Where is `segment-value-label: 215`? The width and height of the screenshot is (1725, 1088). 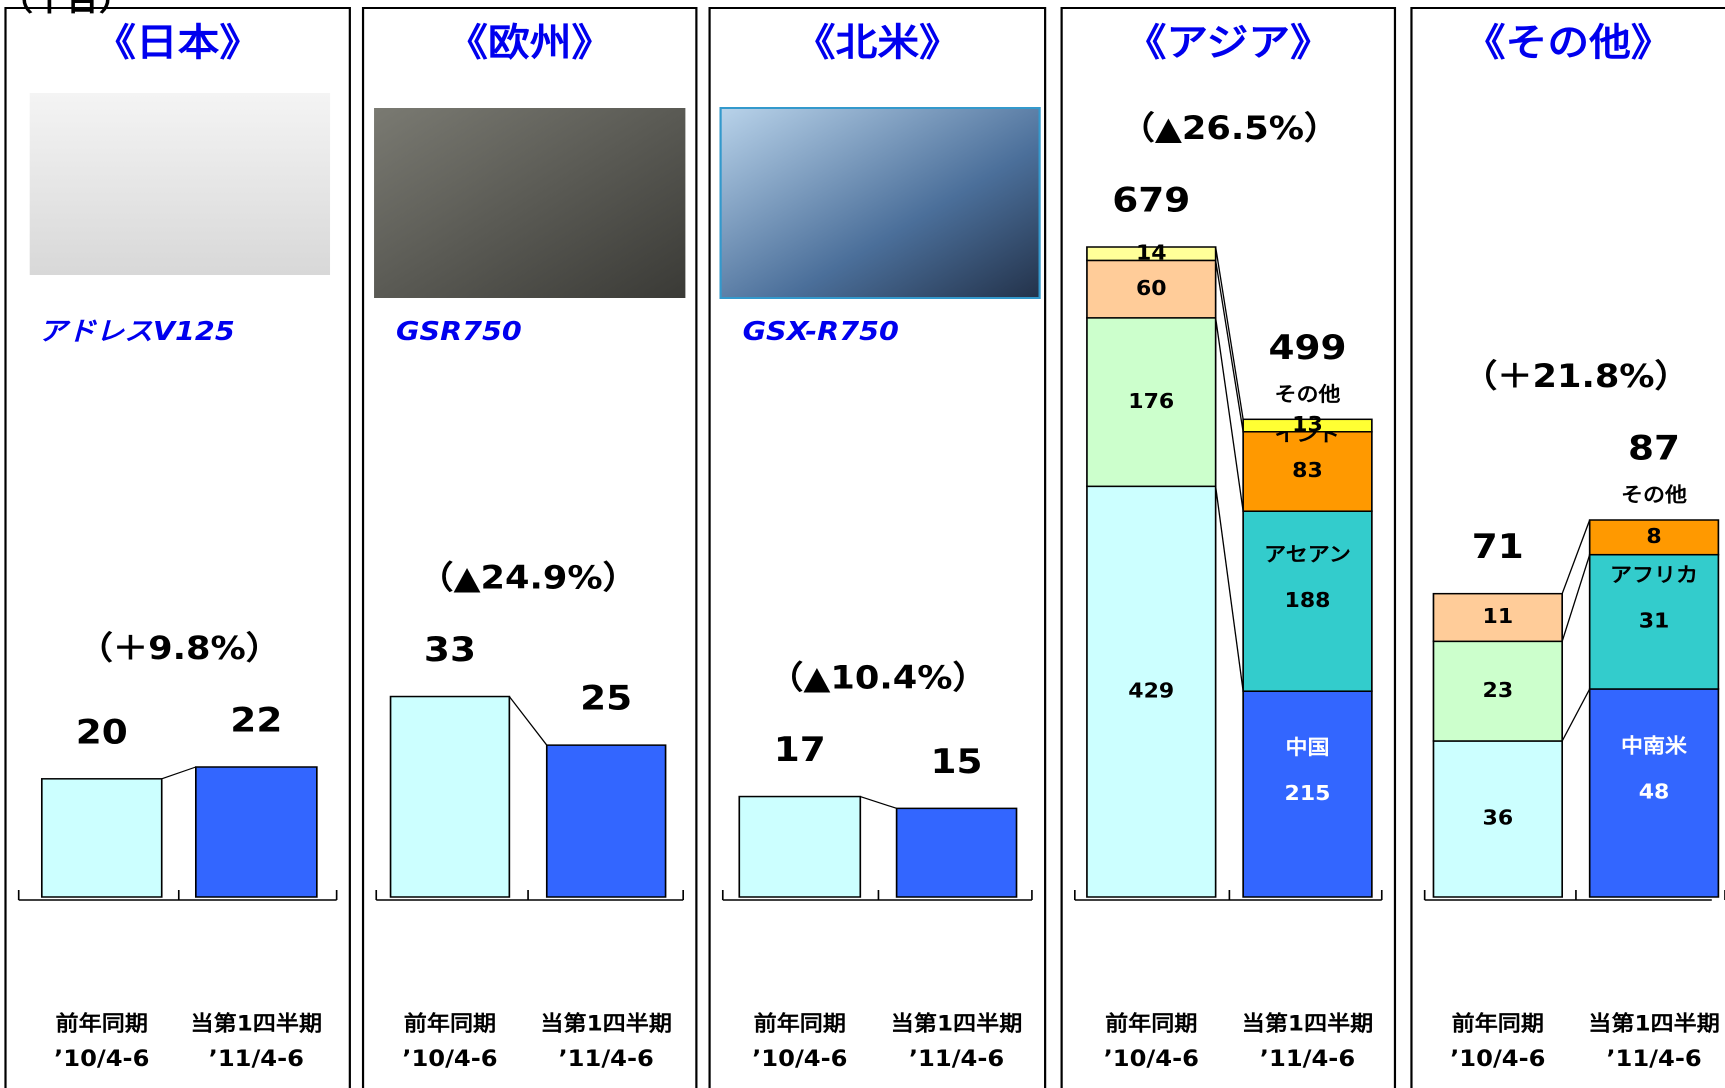 segment-value-label: 215 is located at coordinates (1308, 793).